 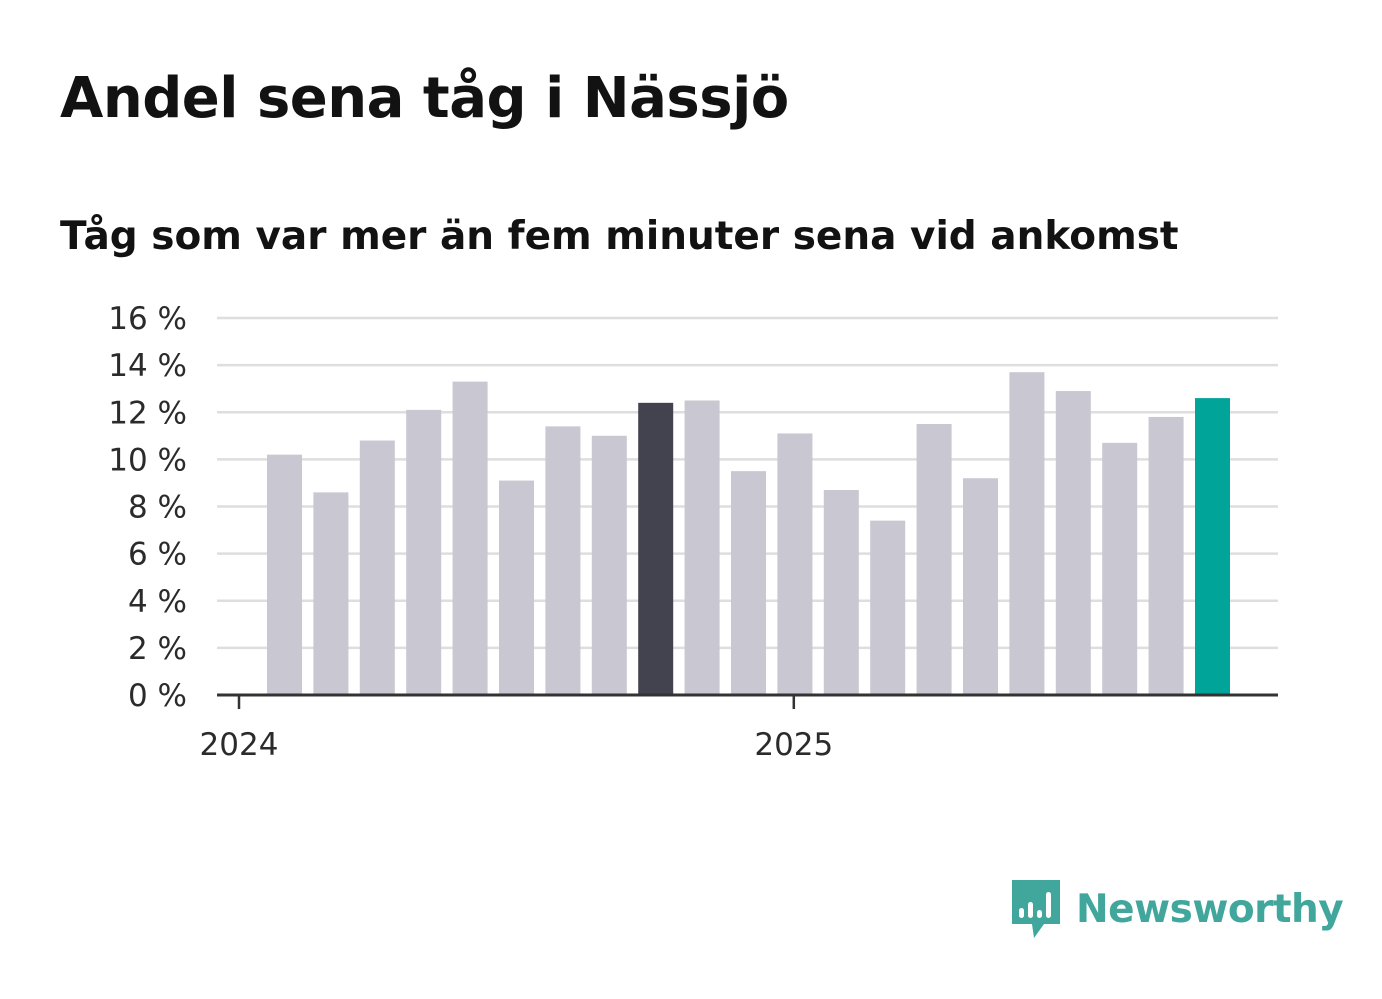 What do you see at coordinates (793, 745) in the screenshot?
I see `x-tick-label: 2025` at bounding box center [793, 745].